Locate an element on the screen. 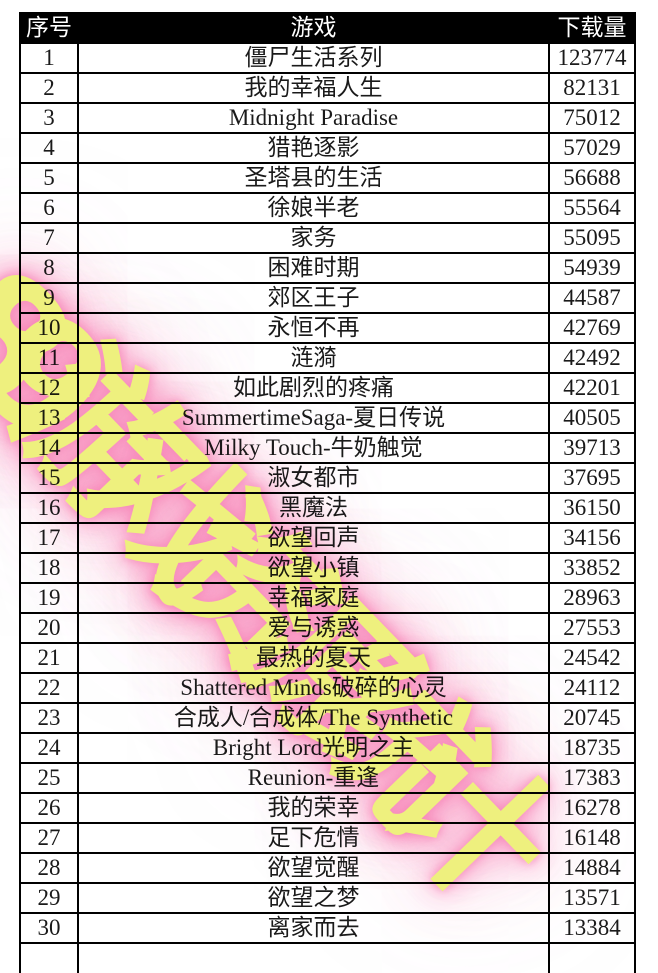 This screenshot has height=973, width=658. rank-cell: 5 is located at coordinates (49, 178).